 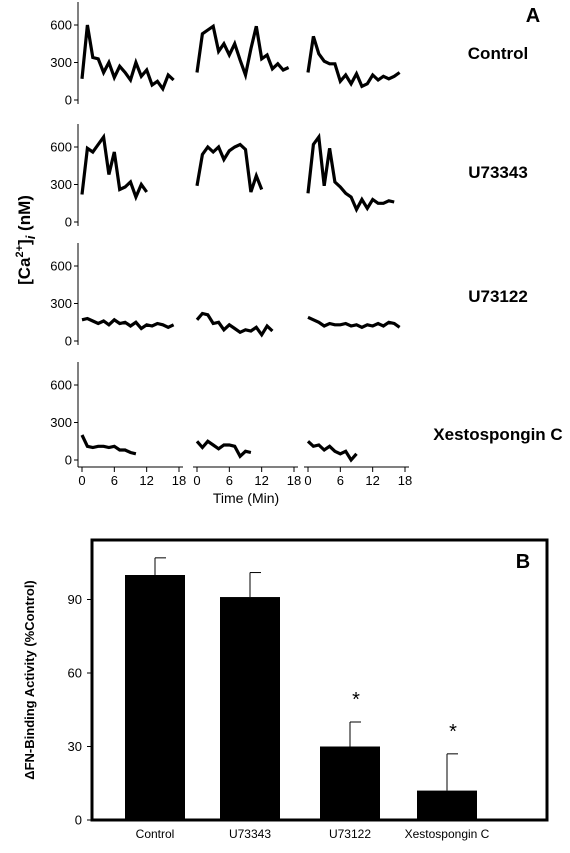 I want to click on panel-b-y-axis-title: ΔFN-Binding Activity (%Control), so click(x=29, y=680).